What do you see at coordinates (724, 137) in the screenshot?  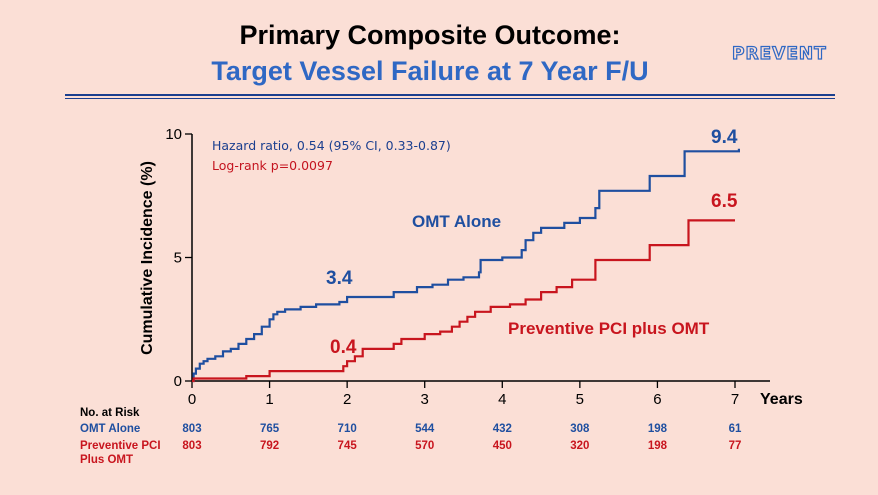 I see `omt-7y-value: 9.4` at bounding box center [724, 137].